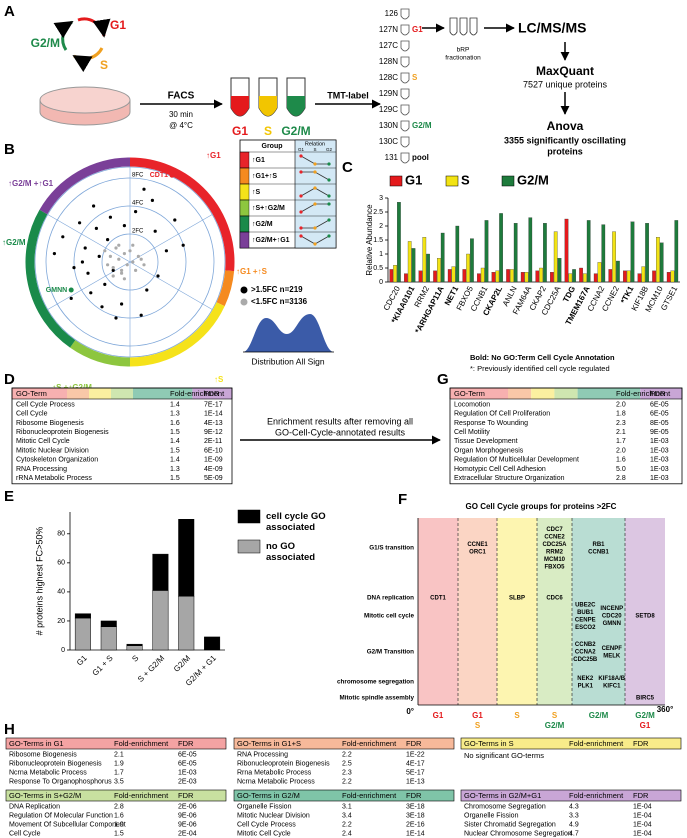  I want to click on gene-label: UBE2C, so click(585, 605).